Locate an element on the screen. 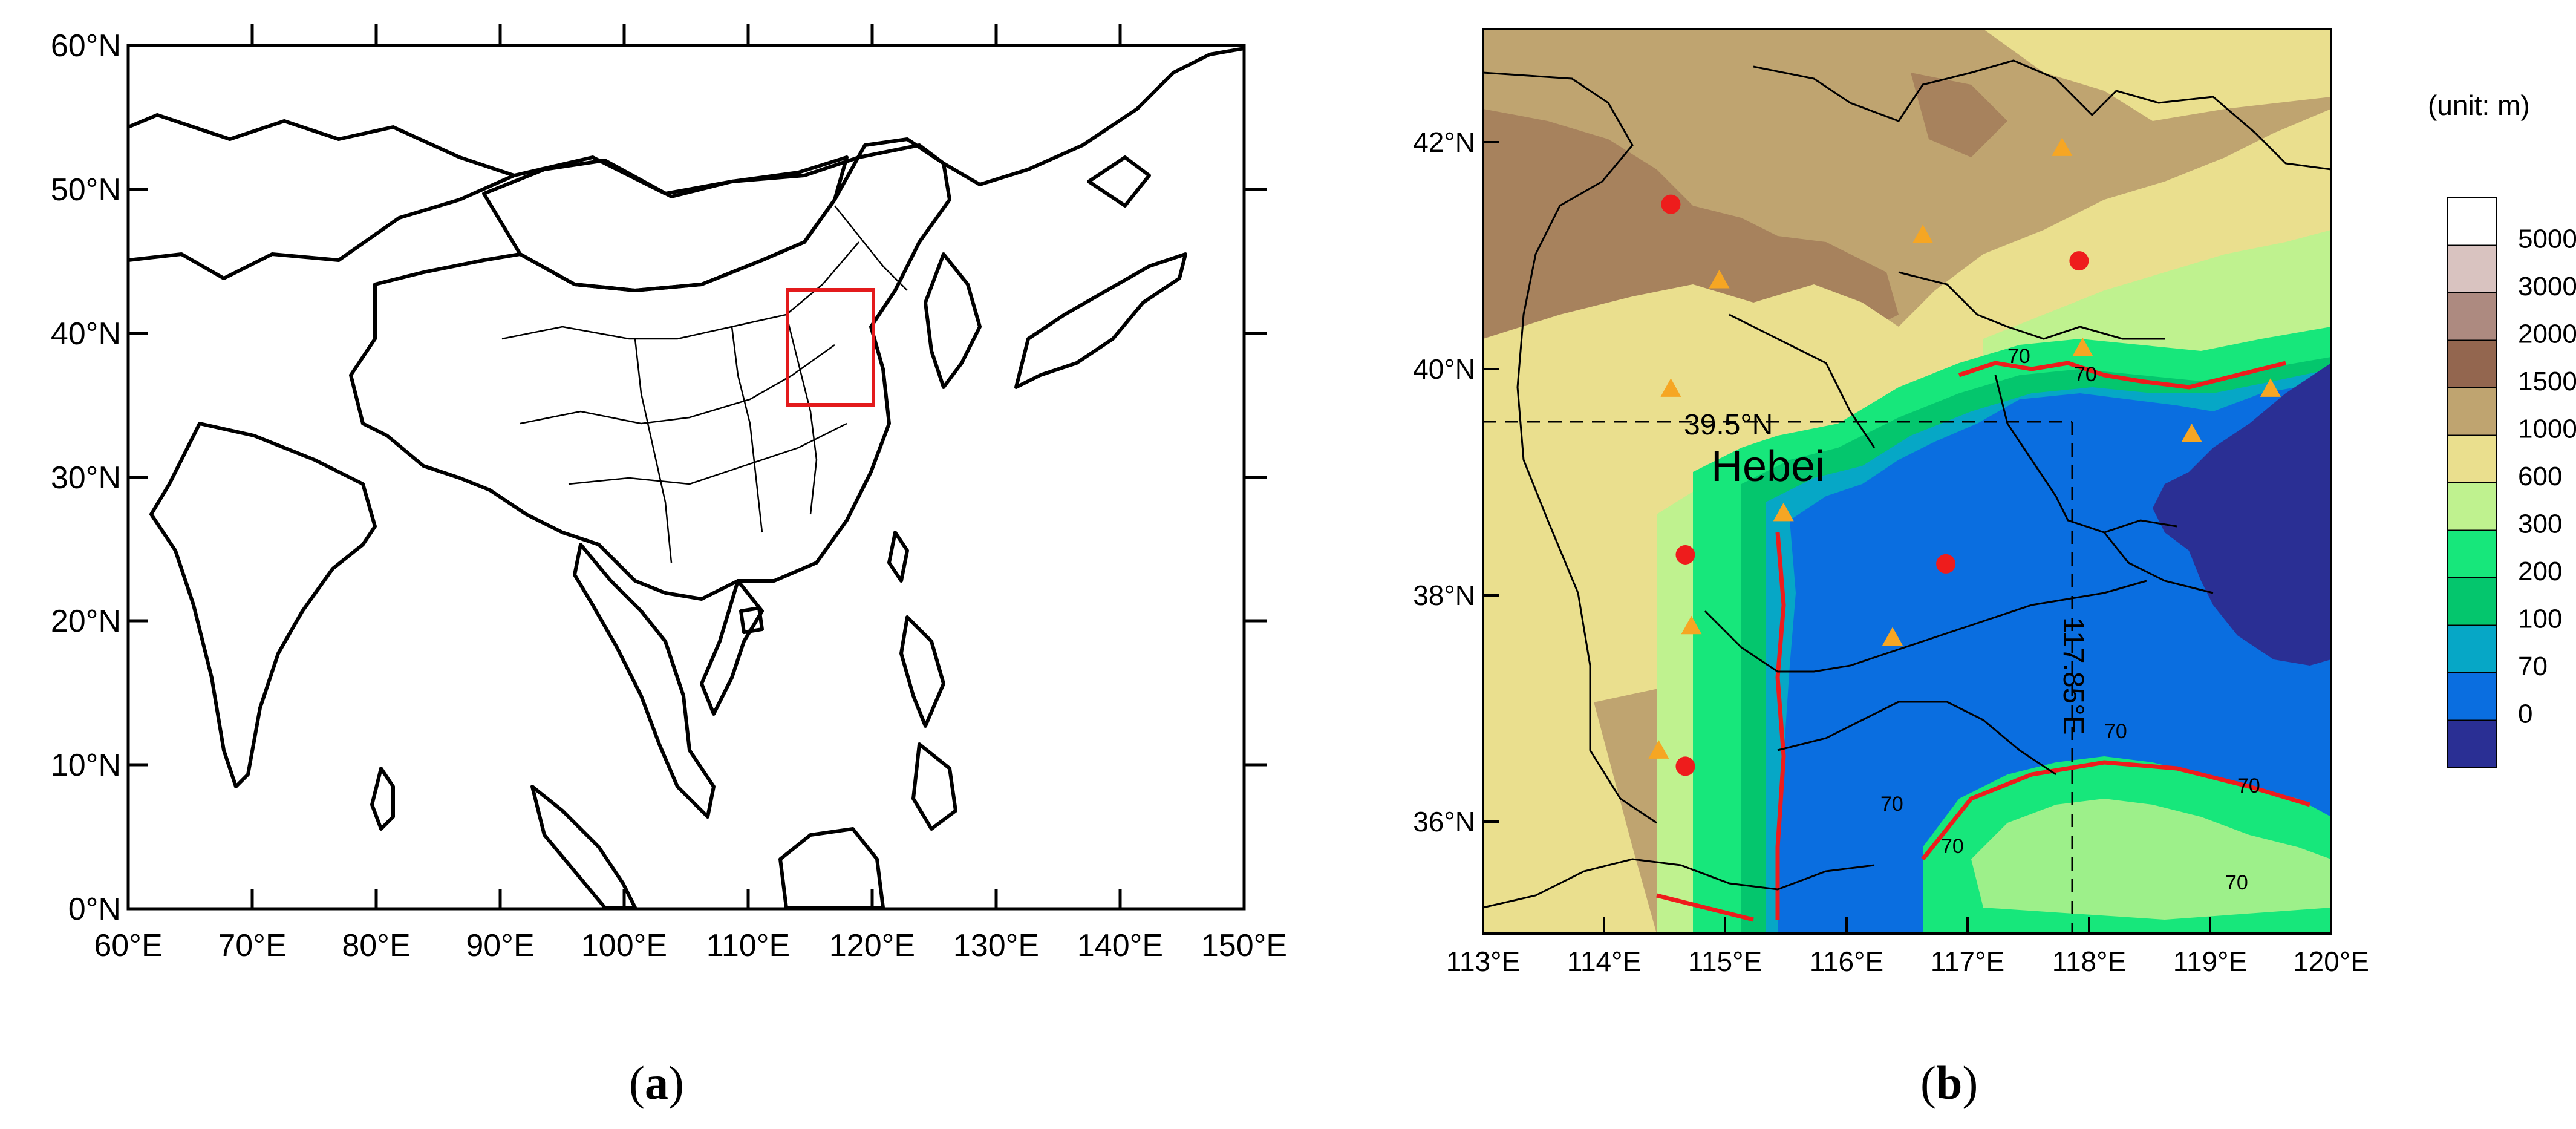 This screenshot has width=2576, height=1129. legend-label: 1000 is located at coordinates (2547, 429).